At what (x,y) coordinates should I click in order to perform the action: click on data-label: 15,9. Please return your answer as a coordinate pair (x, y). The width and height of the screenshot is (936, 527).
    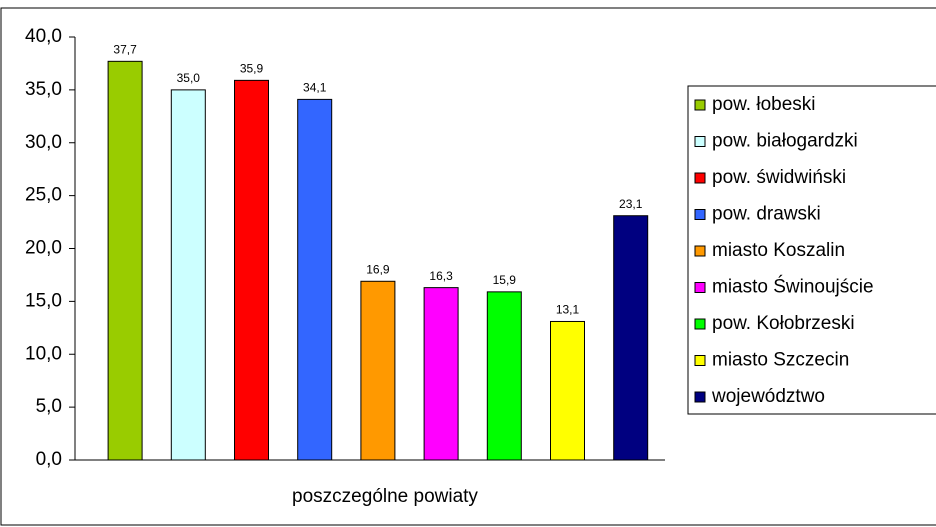
    Looking at the image, I should click on (505, 280).